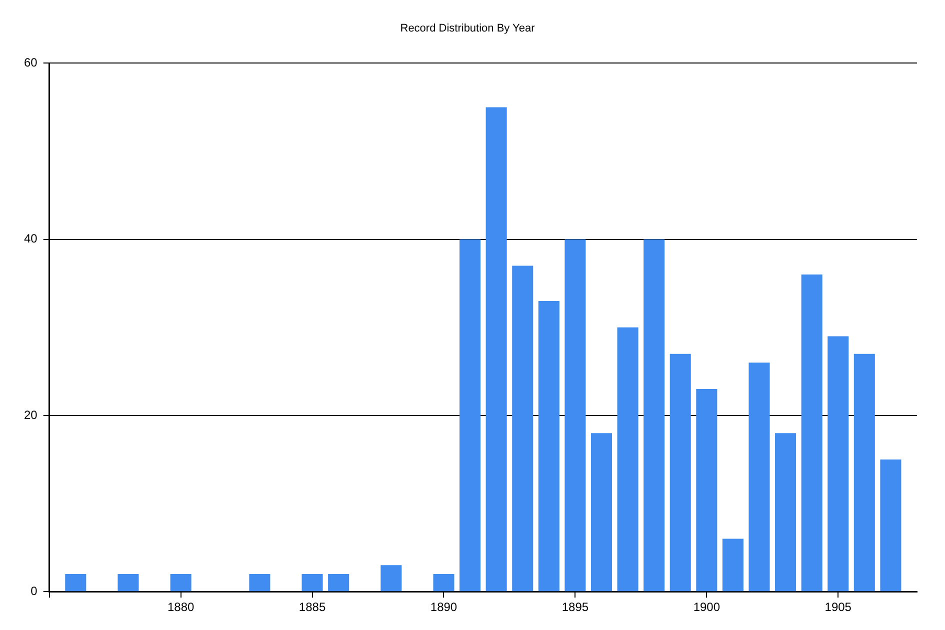 This screenshot has width=945, height=630. I want to click on x-tick-label: 1885, so click(312, 607).